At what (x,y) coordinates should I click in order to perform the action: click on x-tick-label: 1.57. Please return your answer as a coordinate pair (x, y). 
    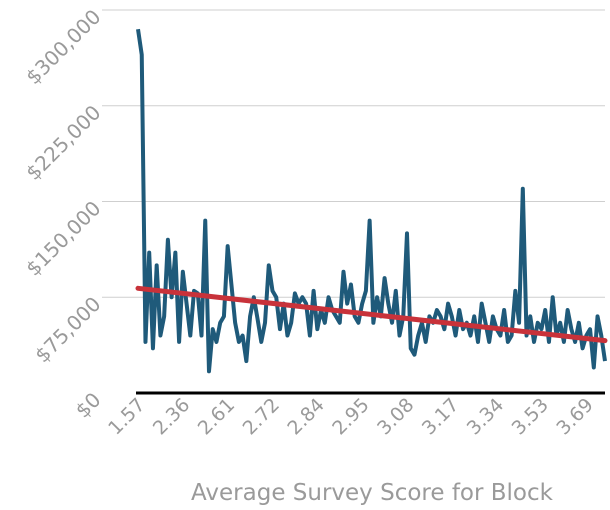
    Looking at the image, I should click on (126, 416).